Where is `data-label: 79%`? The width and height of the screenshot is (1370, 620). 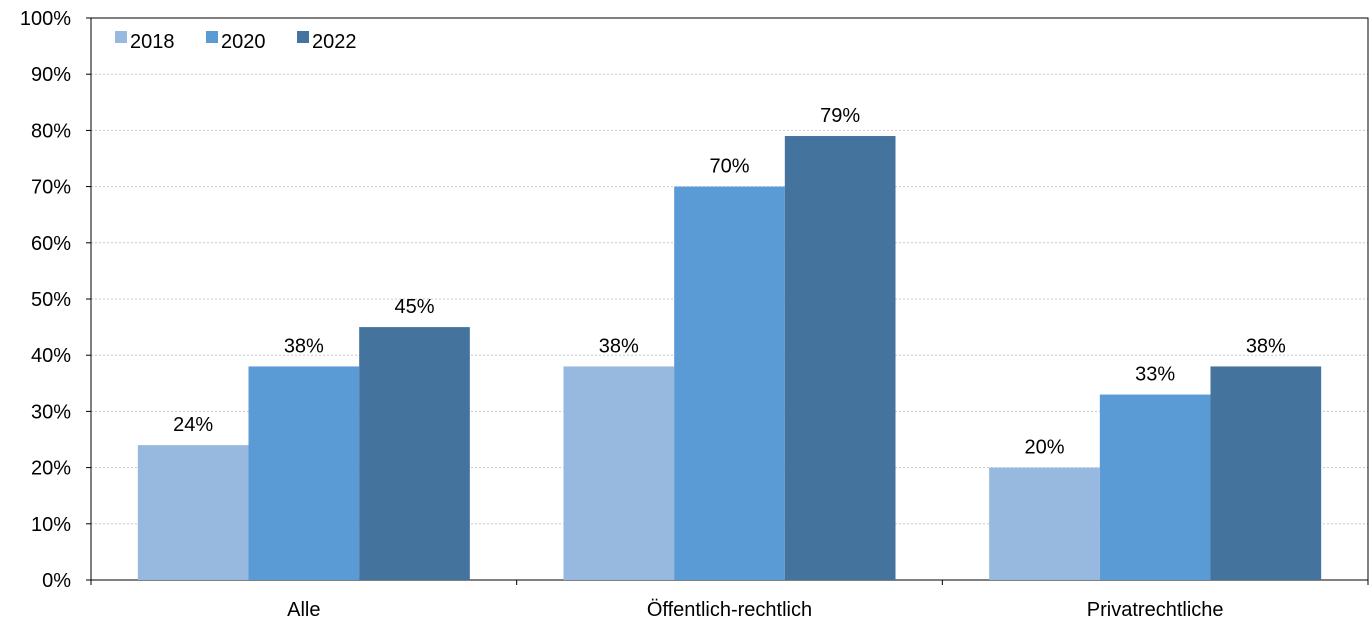
data-label: 79% is located at coordinates (840, 116).